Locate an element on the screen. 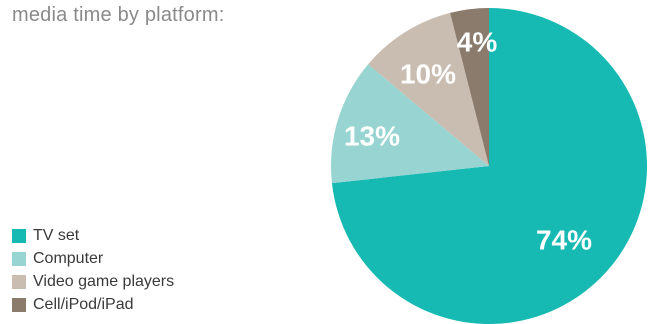  pie-slice-computer is located at coordinates (410, 124).